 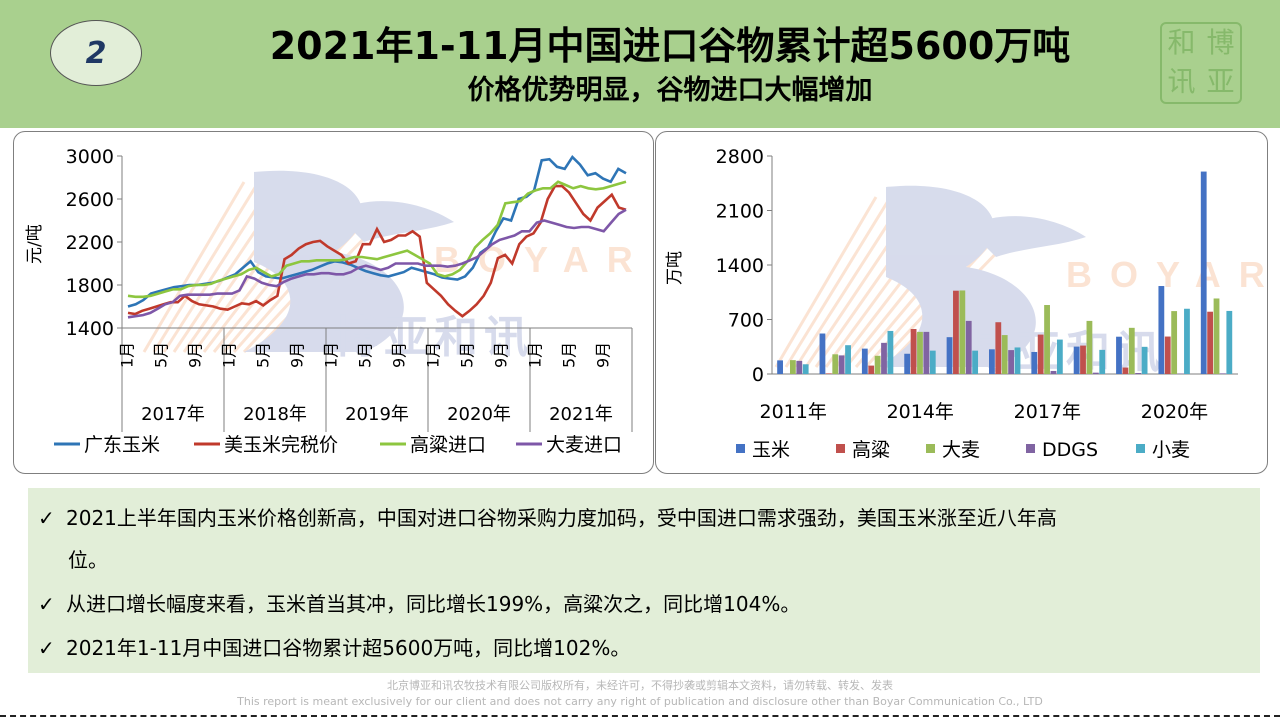 I want to click on year-label: 2020年, so click(x=479, y=414).